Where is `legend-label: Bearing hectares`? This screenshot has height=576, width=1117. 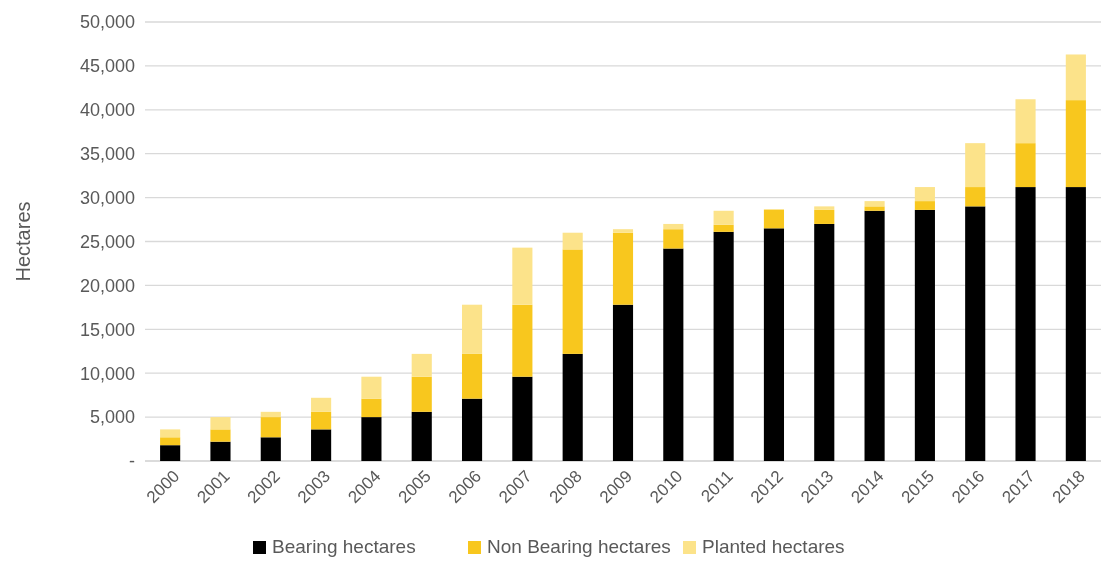
legend-label: Bearing hectares is located at coordinates (344, 546).